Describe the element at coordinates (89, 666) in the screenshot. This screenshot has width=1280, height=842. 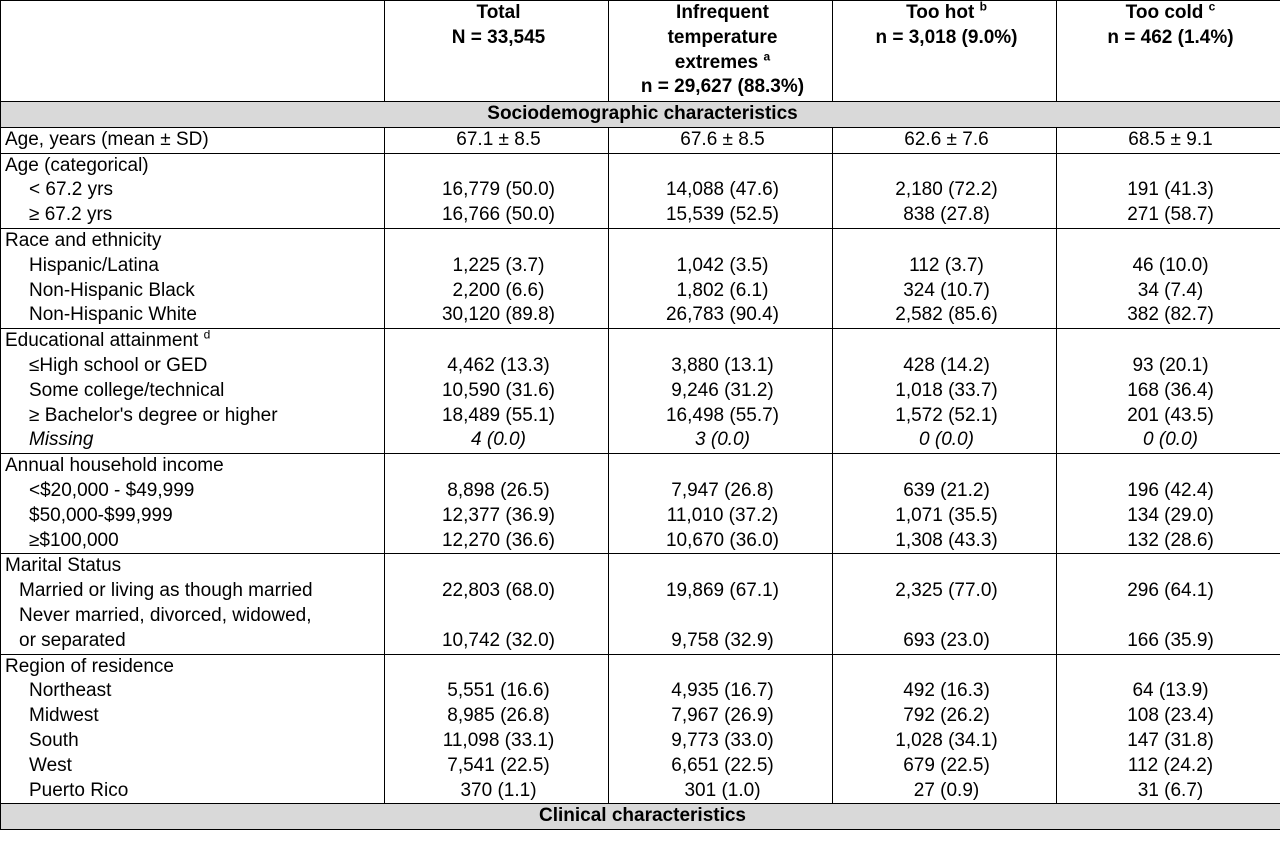
I see `group-label: Region of residence` at that location.